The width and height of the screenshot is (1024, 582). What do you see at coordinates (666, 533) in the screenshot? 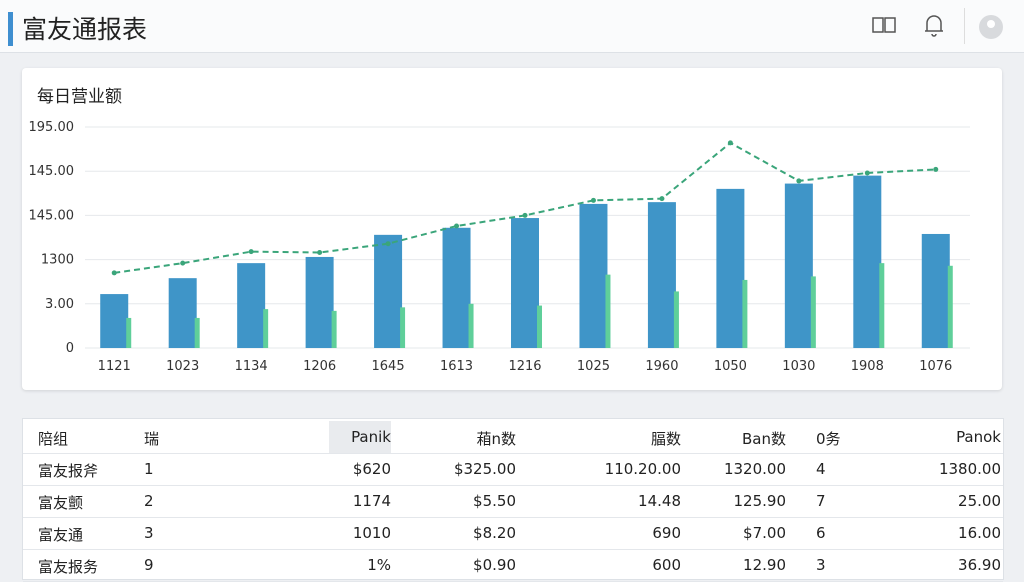
I see `table-cell: 690` at bounding box center [666, 533].